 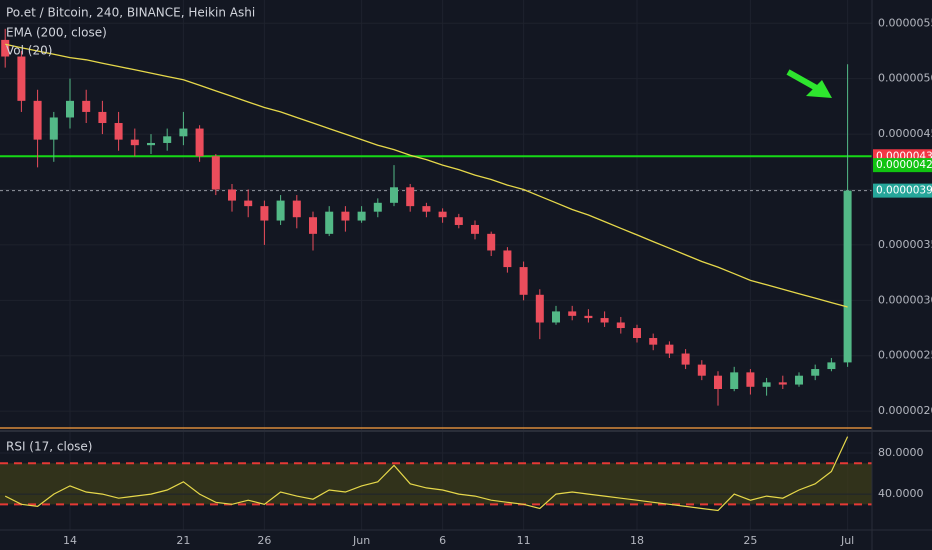 I want to click on arrow, so click(x=809, y=83).